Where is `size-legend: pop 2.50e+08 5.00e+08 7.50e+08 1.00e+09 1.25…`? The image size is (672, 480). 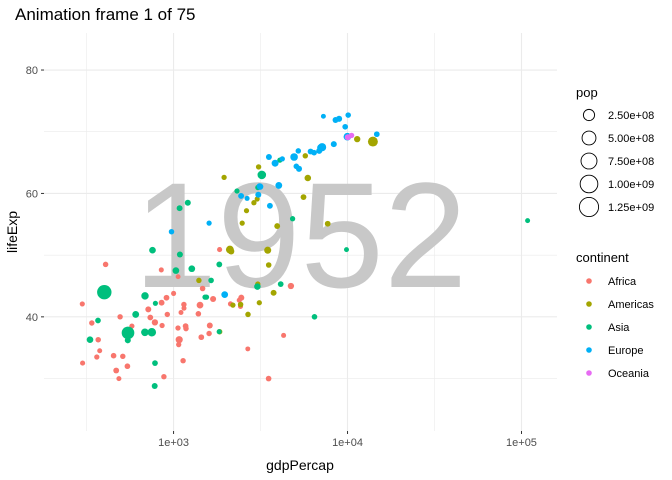 size-legend: pop 2.50e+08 5.00e+08 7.50e+08 1.00e+09 1.25… is located at coordinates (615, 151).